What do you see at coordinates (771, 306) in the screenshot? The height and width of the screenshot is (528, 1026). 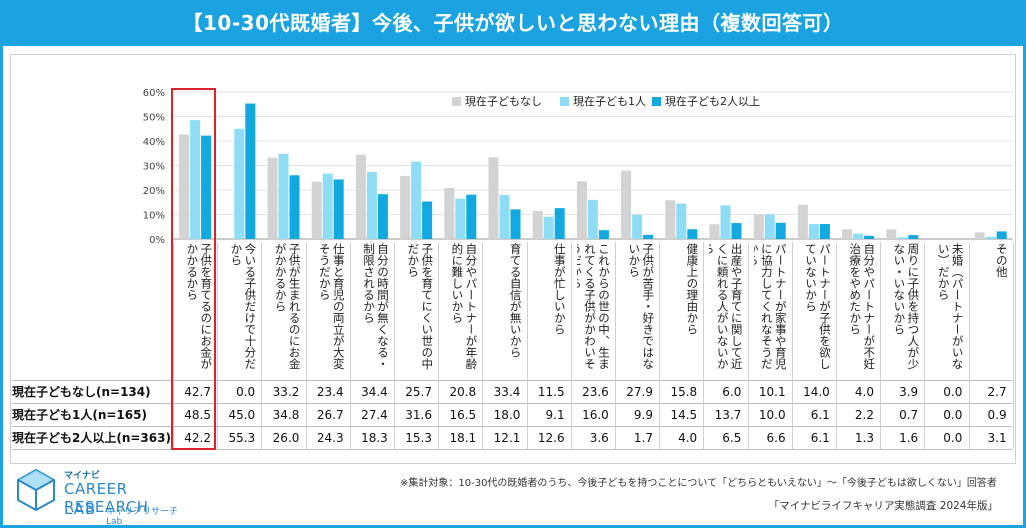 I see `category-label: パートナーが家事や育児に協力してくれなそうだから` at bounding box center [771, 306].